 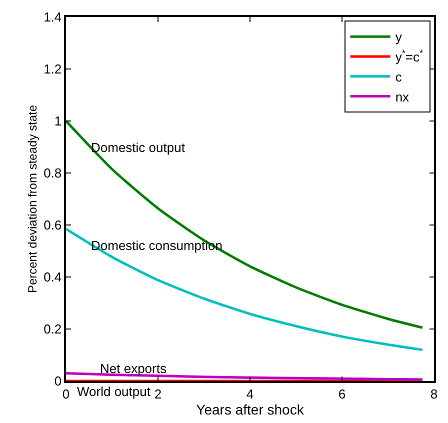 I want to click on legend-label: c, so click(x=398, y=76).